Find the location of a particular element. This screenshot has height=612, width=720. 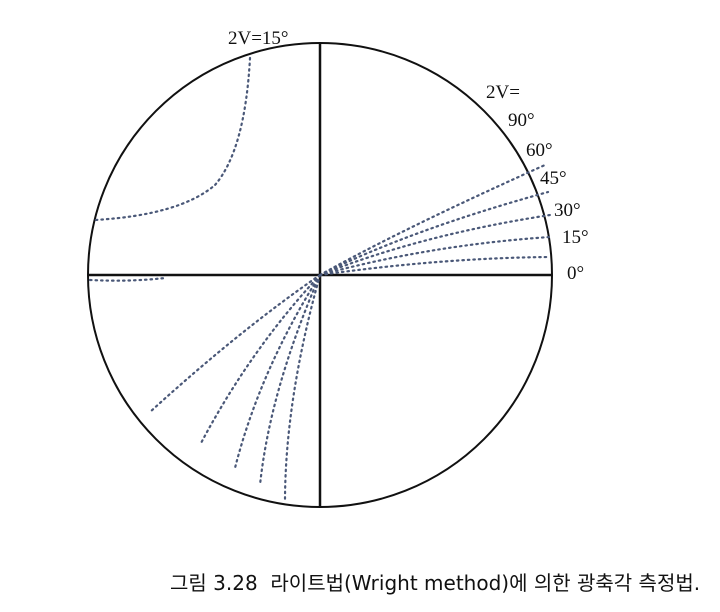

side-label: 2V= is located at coordinates (503, 92).